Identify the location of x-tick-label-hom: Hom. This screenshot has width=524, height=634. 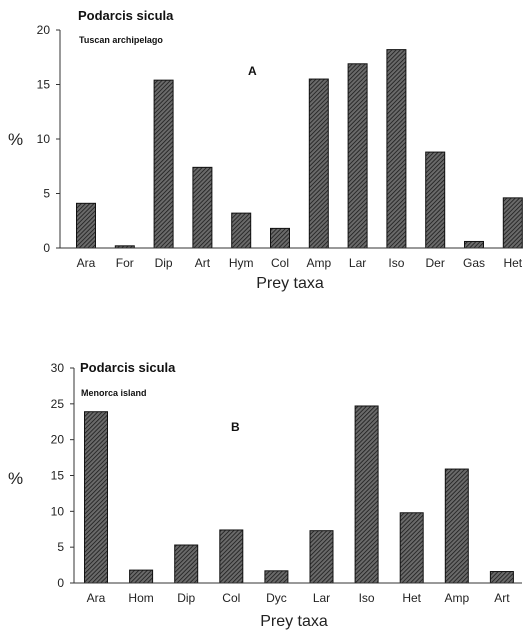
(140, 598).